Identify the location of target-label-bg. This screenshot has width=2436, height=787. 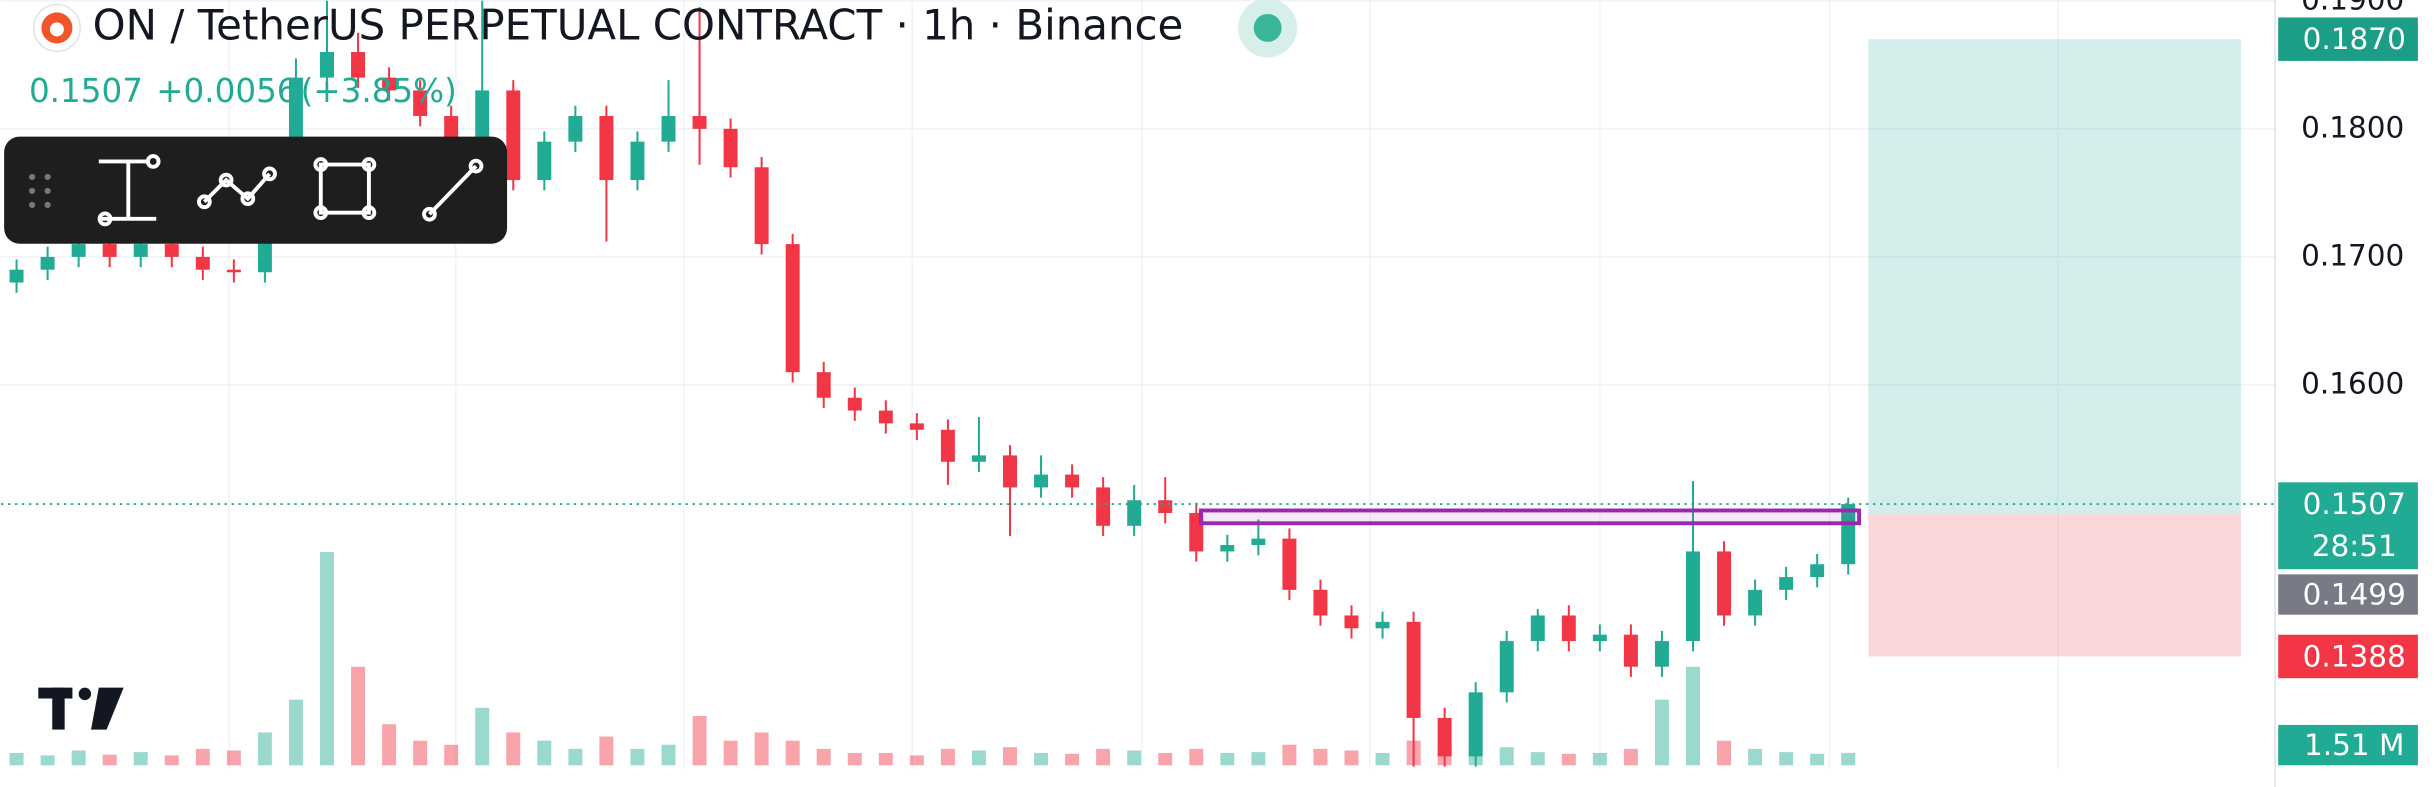
(2348, 39).